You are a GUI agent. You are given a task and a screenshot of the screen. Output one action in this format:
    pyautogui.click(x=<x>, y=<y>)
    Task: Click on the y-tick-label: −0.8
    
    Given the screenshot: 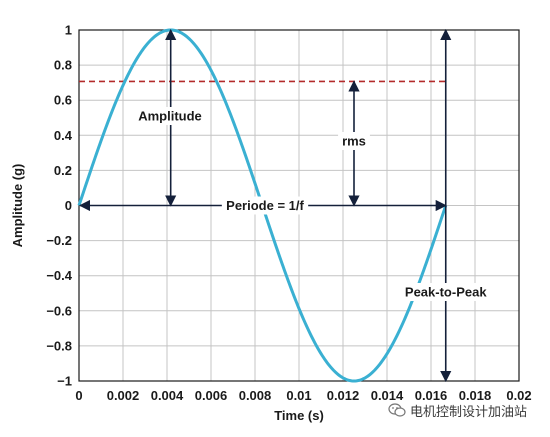 What is the action you would take?
    pyautogui.click(x=59, y=345)
    